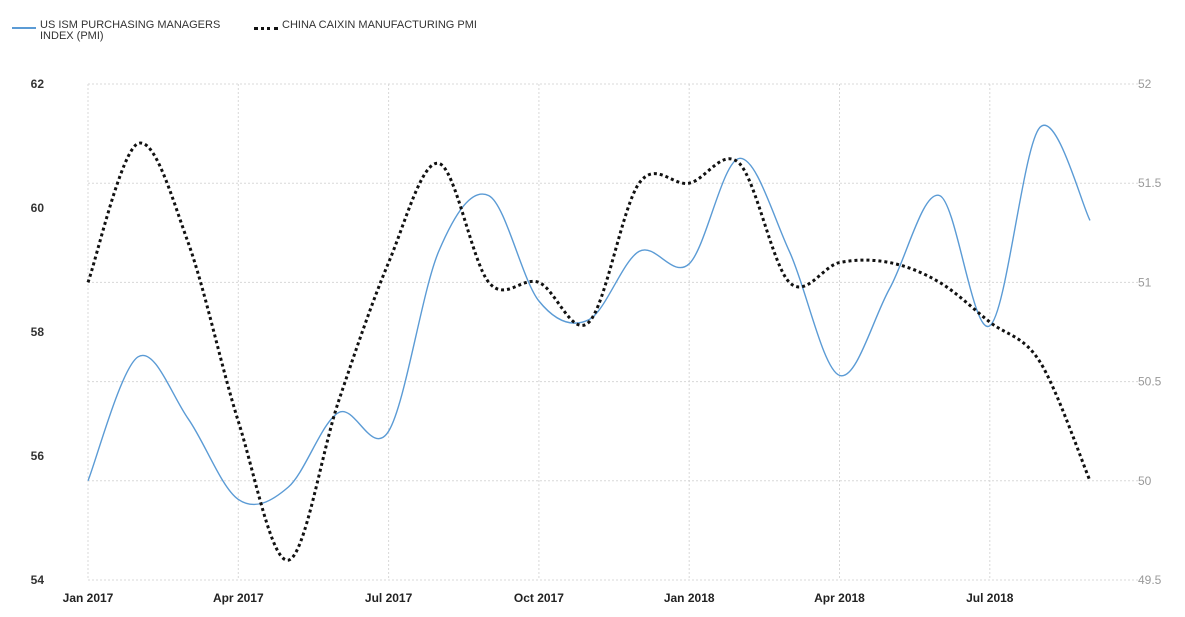 This screenshot has height=617, width=1185. Describe the element at coordinates (38, 580) in the screenshot. I see `y-left-tick-label: 54` at that location.